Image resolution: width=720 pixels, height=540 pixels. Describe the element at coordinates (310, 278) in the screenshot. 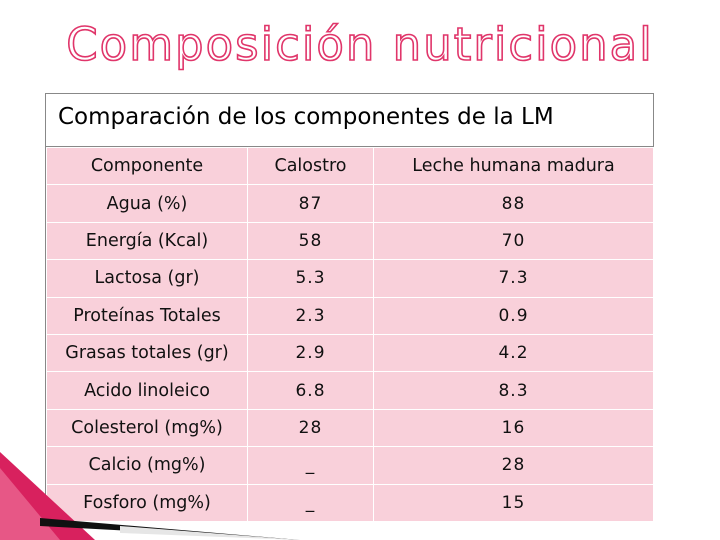

I see `calostro-cell: 5.3` at that location.